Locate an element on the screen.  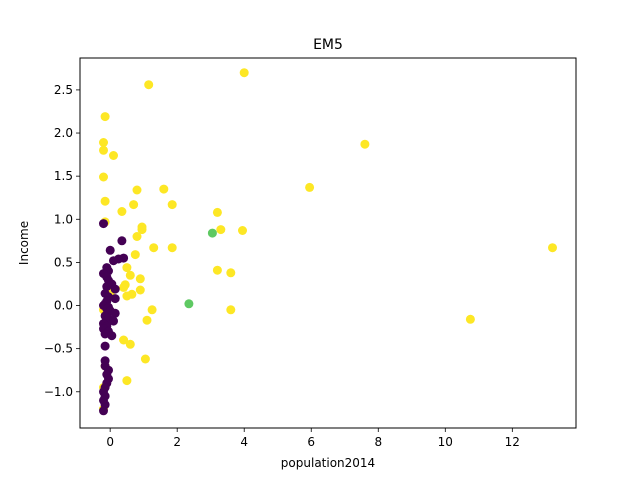
x-tick-label: 4 is located at coordinates (244, 442).